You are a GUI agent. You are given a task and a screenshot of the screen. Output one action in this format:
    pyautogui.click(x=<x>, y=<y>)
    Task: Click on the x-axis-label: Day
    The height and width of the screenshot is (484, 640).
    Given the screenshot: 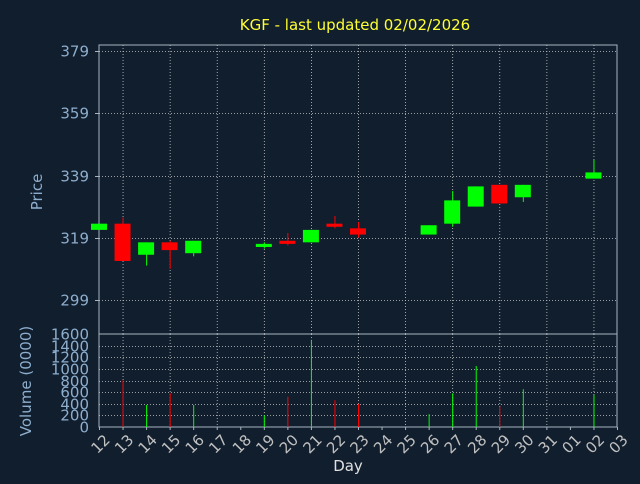 What is the action you would take?
    pyautogui.click(x=348, y=466)
    